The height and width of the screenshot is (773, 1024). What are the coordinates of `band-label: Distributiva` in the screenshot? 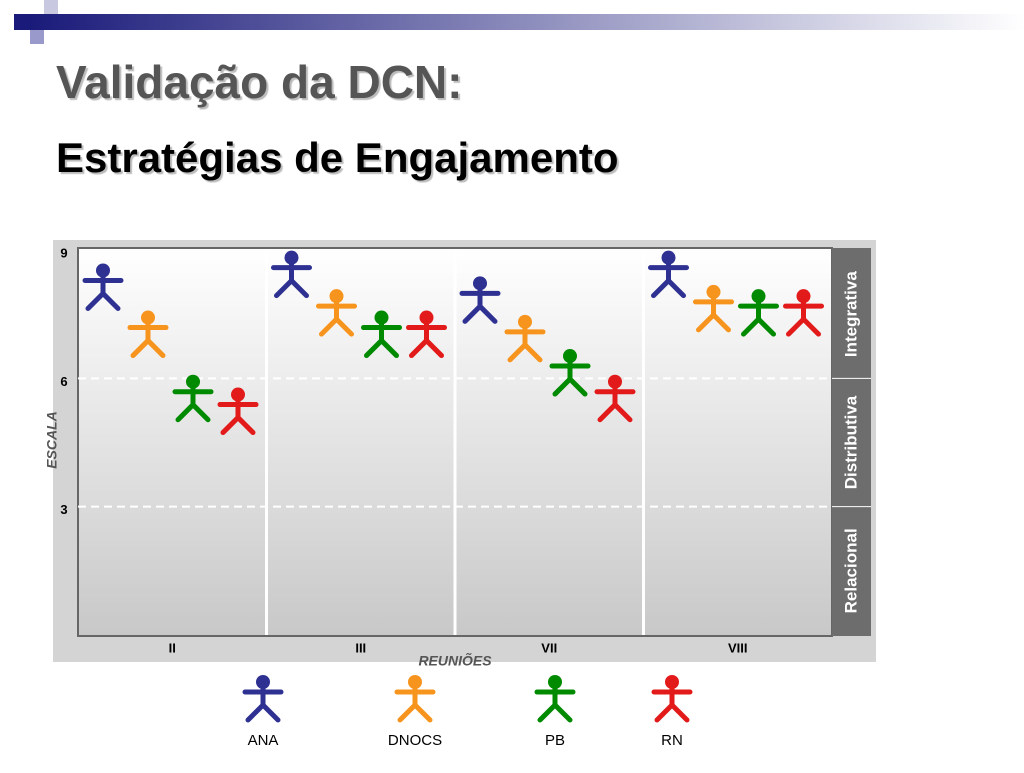 It's located at (850, 442).